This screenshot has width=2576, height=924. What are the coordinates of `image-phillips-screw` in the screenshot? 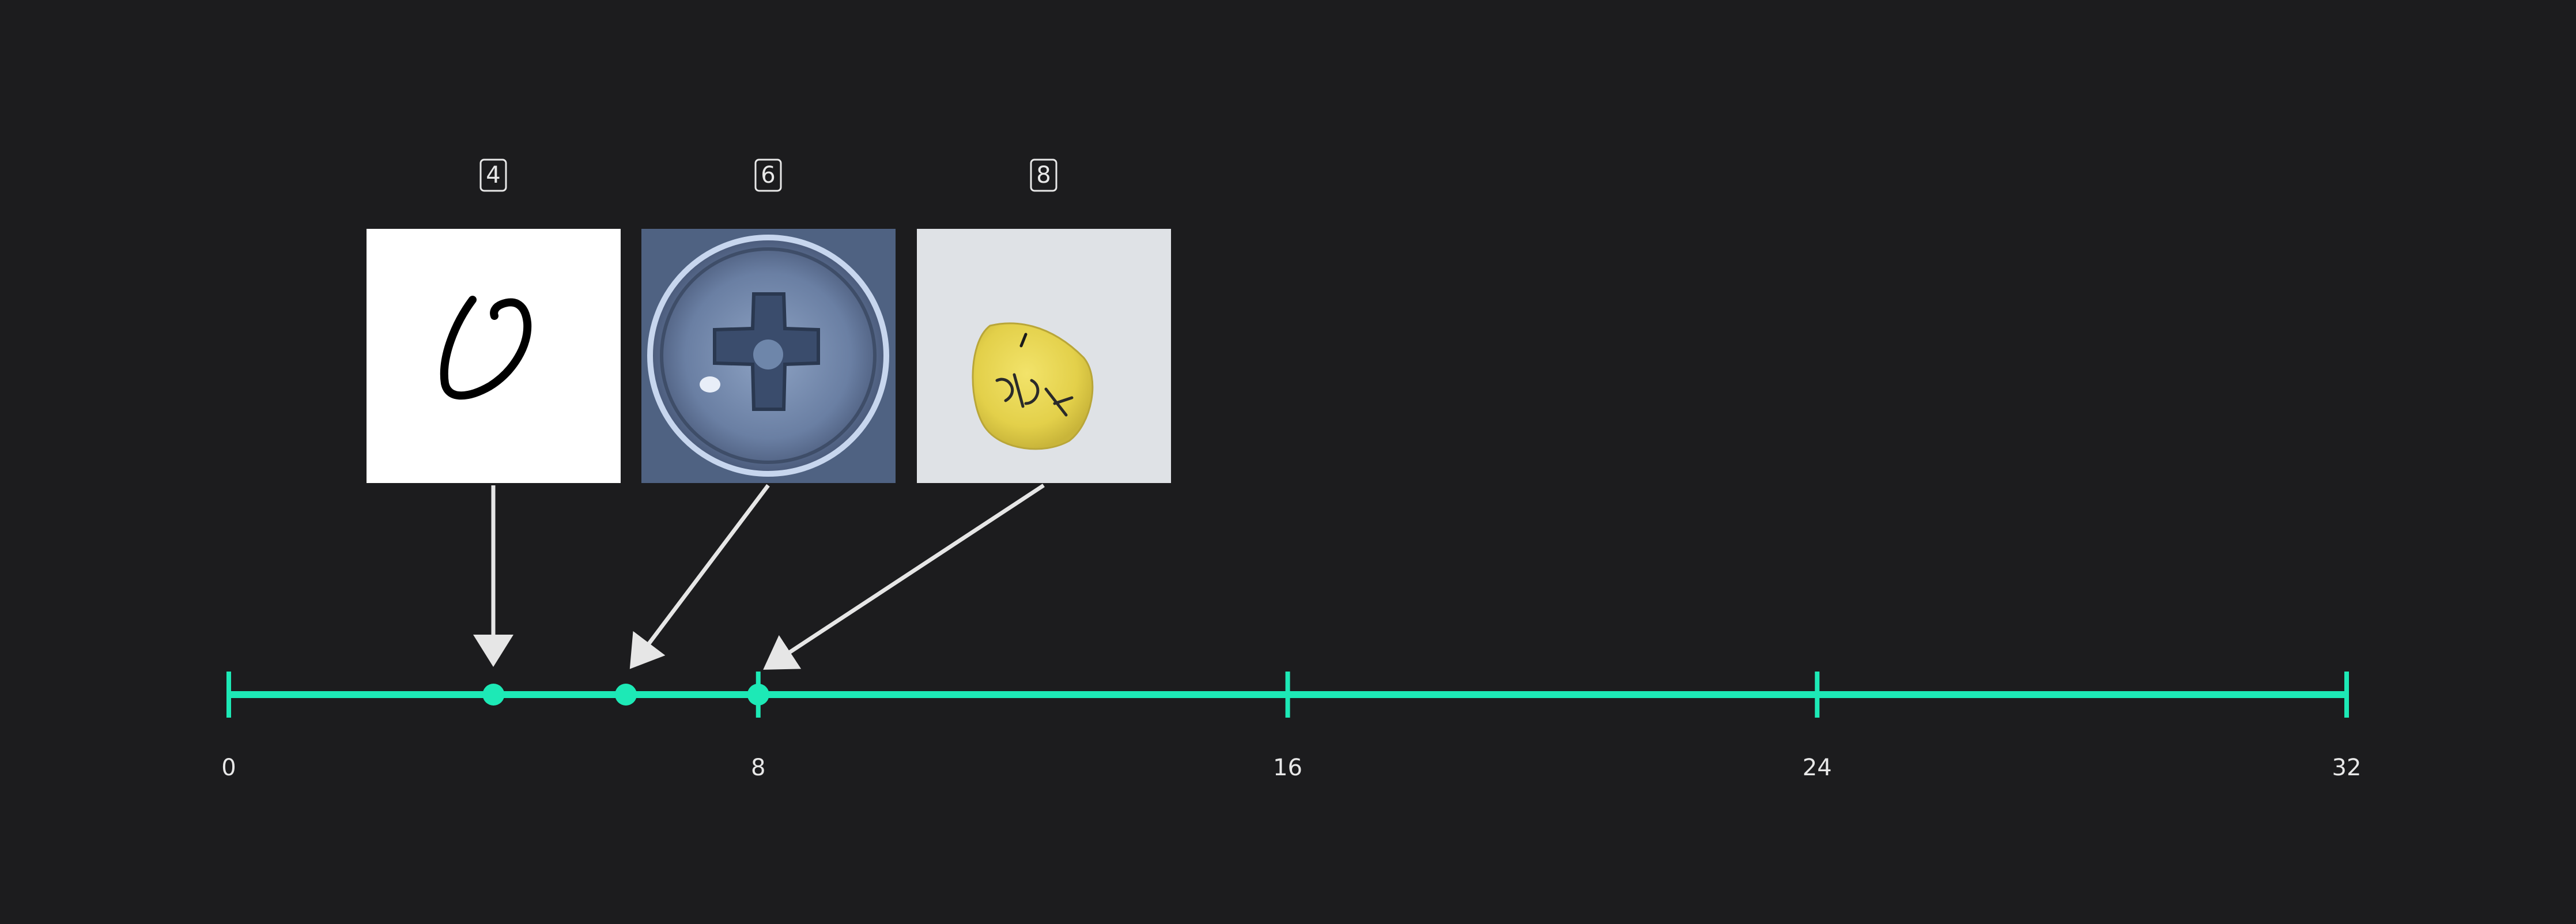 It's located at (768, 356).